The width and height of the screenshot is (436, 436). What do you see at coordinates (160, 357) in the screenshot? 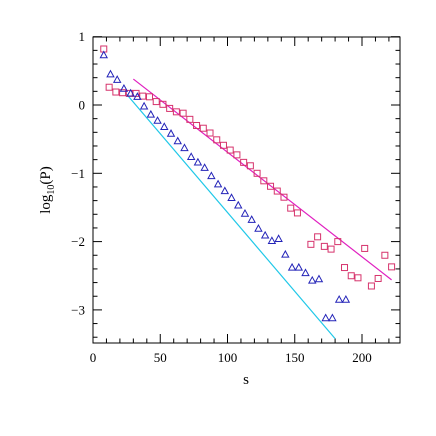
I see `x-tick-label: 50` at bounding box center [160, 357].